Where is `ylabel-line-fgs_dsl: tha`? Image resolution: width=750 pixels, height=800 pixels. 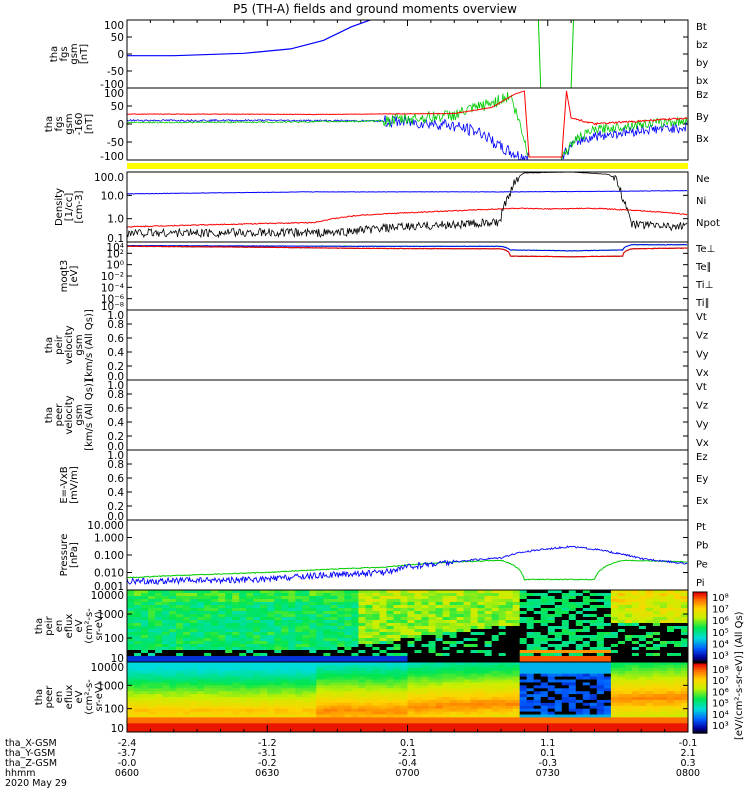
ylabel-line-fgs_dsl: tha is located at coordinates (49, 124).